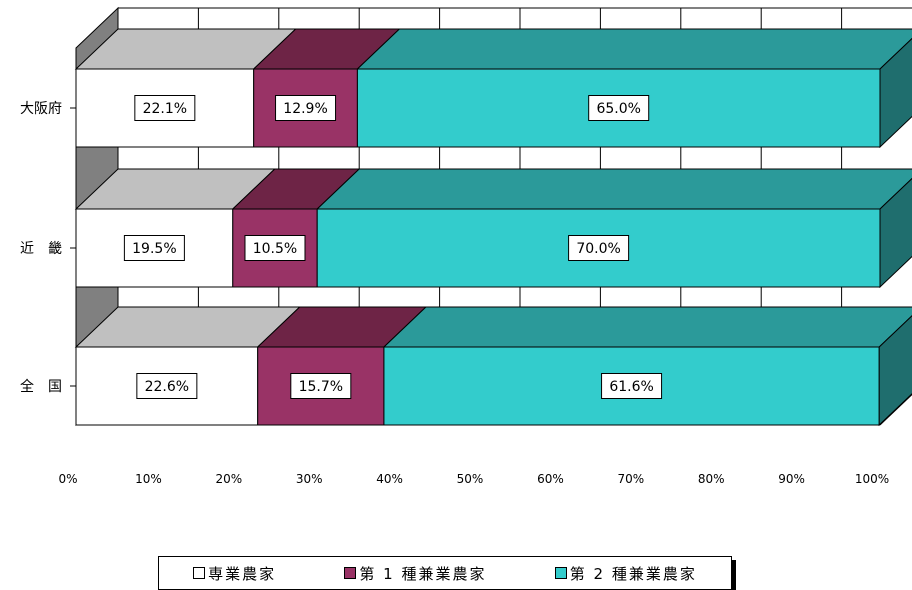  I want to click on x-tick-label: 90%, so click(791, 479).